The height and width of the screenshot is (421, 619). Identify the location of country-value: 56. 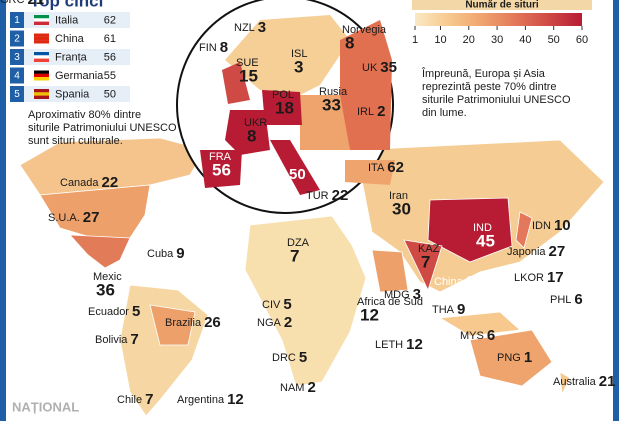
(221, 169).